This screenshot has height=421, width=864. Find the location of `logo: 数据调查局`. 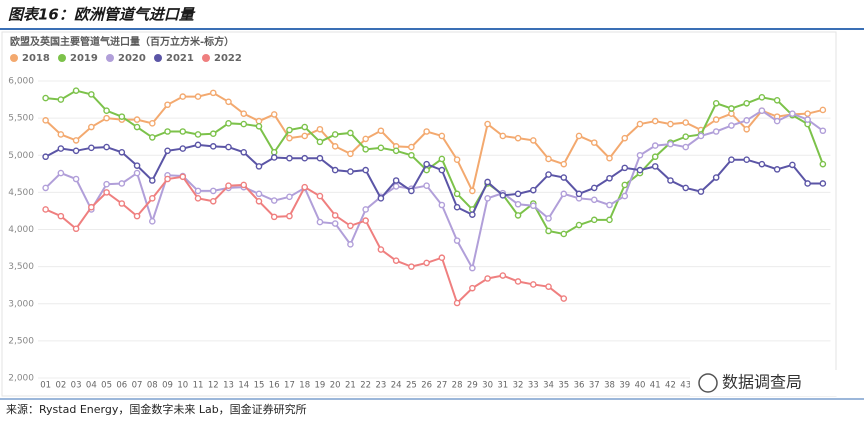

logo: 数据调查局 is located at coordinates (765, 383).